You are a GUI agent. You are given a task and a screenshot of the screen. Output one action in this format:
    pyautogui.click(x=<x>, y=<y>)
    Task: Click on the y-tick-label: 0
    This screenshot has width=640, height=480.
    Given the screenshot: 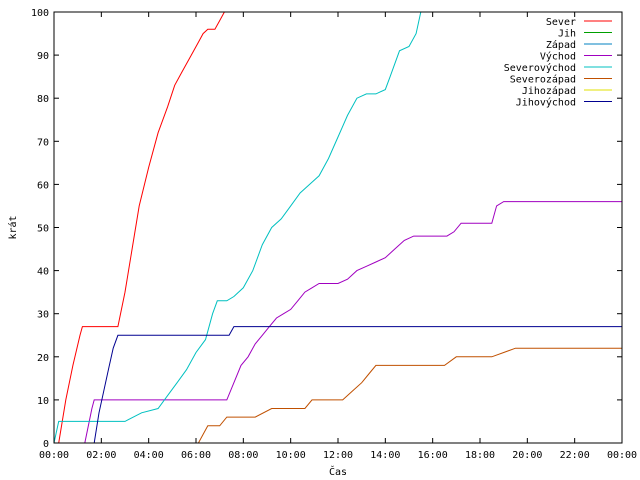 What is the action you would take?
    pyautogui.click(x=46, y=444)
    